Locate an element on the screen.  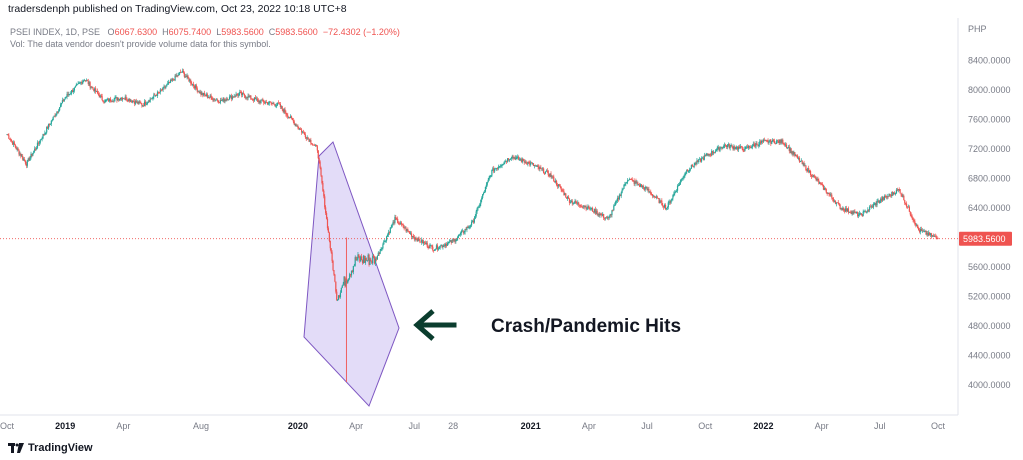
x-tick-label: Aug is located at coordinates (201, 426).